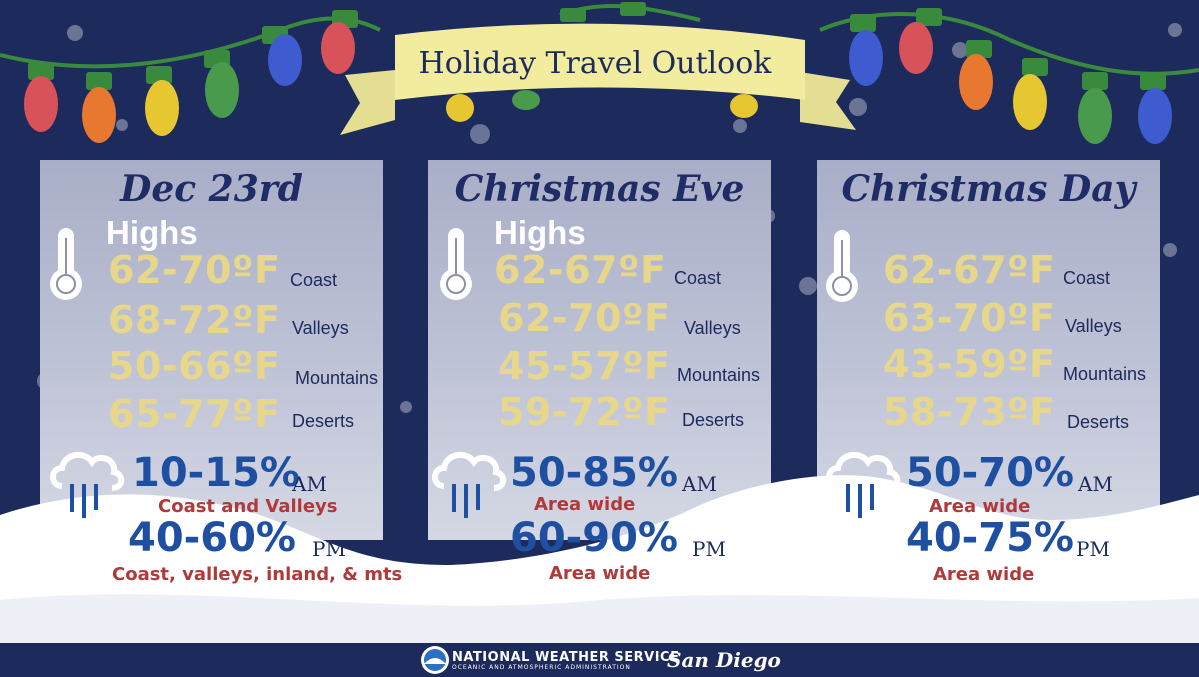 Image resolution: width=1199 pixels, height=677 pixels. I want to click on precip-am-pct: 50-70%, so click(990, 473).